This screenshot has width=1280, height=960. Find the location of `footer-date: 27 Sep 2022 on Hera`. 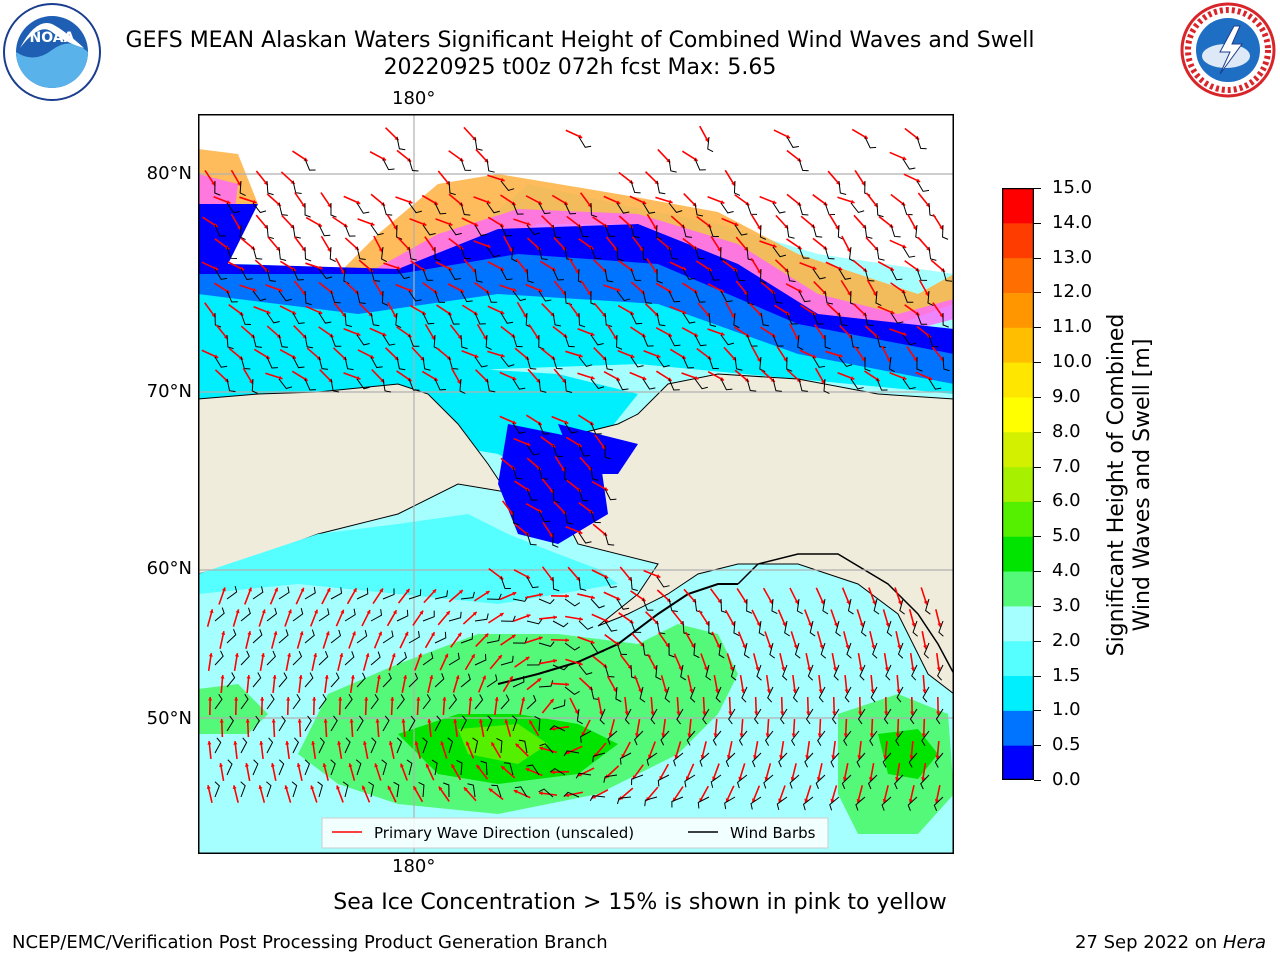

footer-date: 27 Sep 2022 on Hera is located at coordinates (1170, 942).